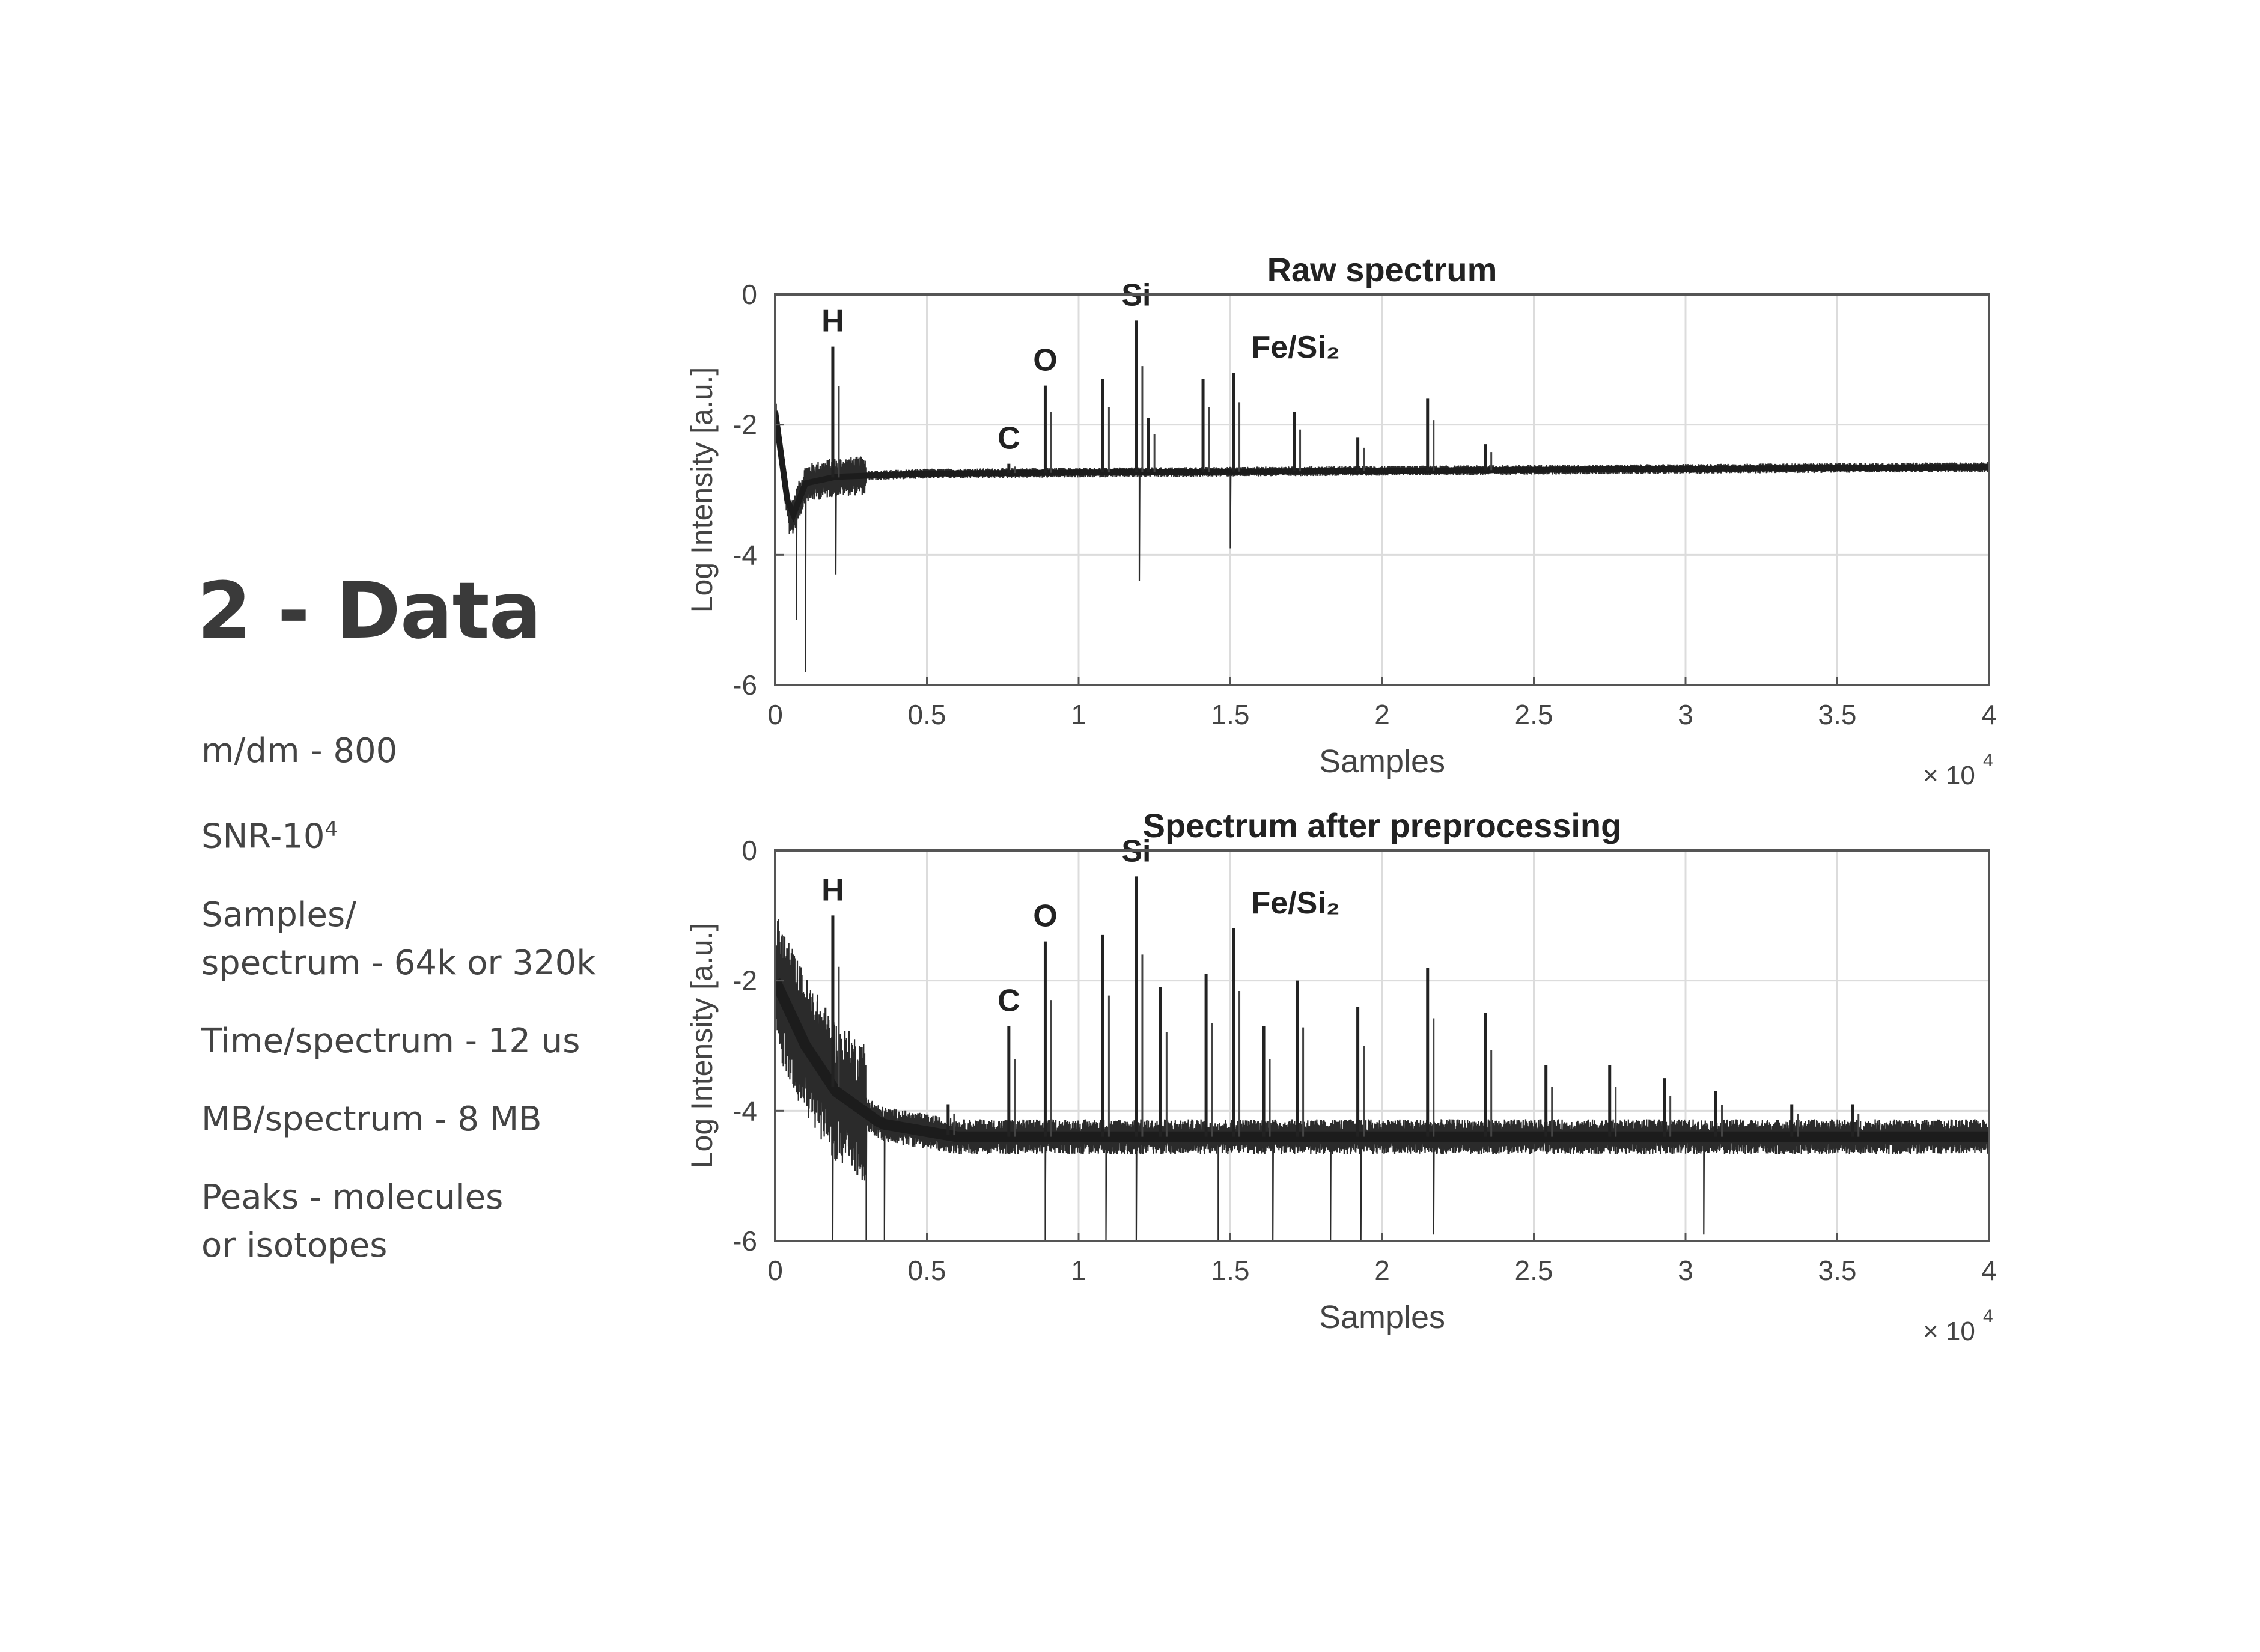  What do you see at coordinates (369, 610) in the screenshot?
I see `slide-title: 2 - Data` at bounding box center [369, 610].